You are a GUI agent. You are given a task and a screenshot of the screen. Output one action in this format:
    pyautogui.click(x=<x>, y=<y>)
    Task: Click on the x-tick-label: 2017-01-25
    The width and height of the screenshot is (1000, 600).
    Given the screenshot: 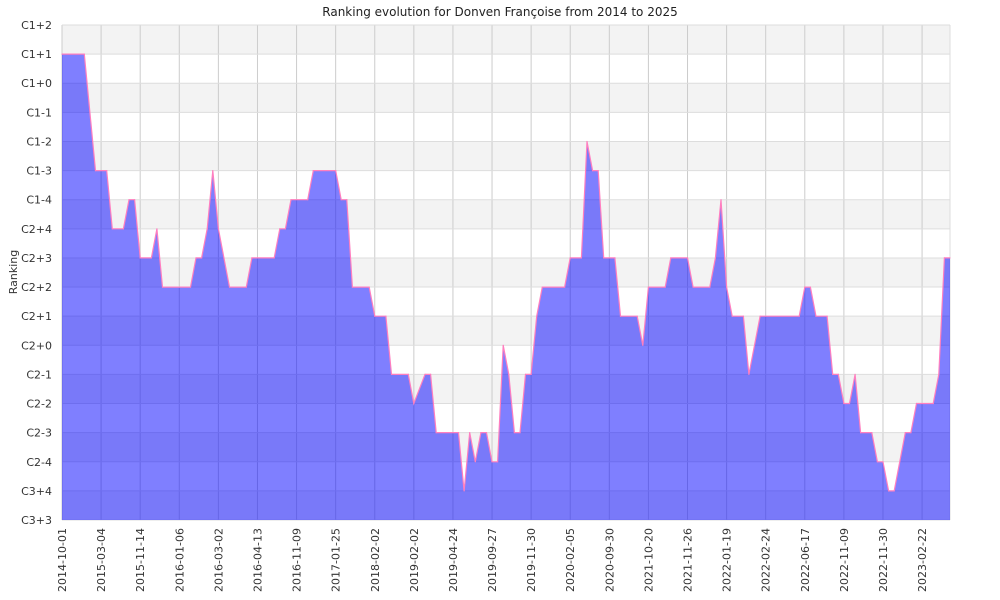 What is the action you would take?
    pyautogui.click(x=336, y=560)
    